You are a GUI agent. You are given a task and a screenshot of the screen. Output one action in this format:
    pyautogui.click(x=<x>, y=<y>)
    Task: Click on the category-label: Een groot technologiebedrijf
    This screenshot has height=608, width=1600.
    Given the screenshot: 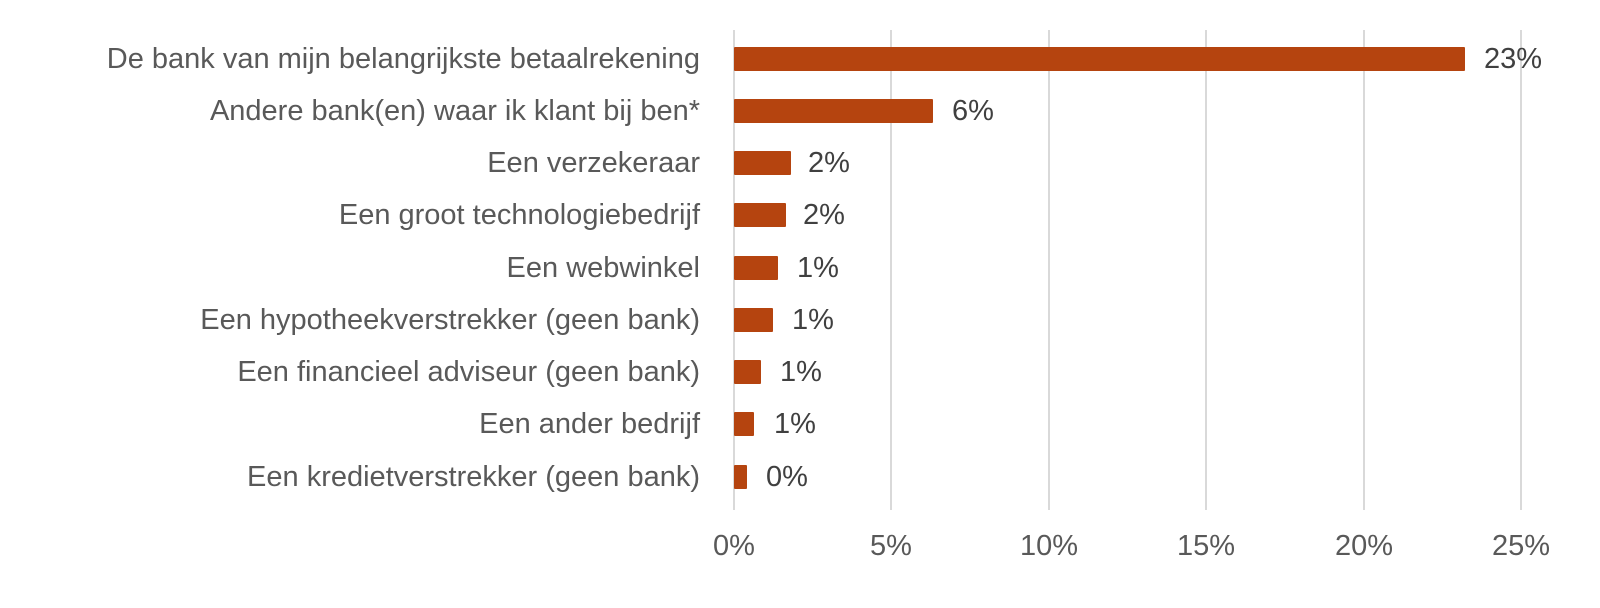 What is the action you would take?
    pyautogui.click(x=519, y=215)
    